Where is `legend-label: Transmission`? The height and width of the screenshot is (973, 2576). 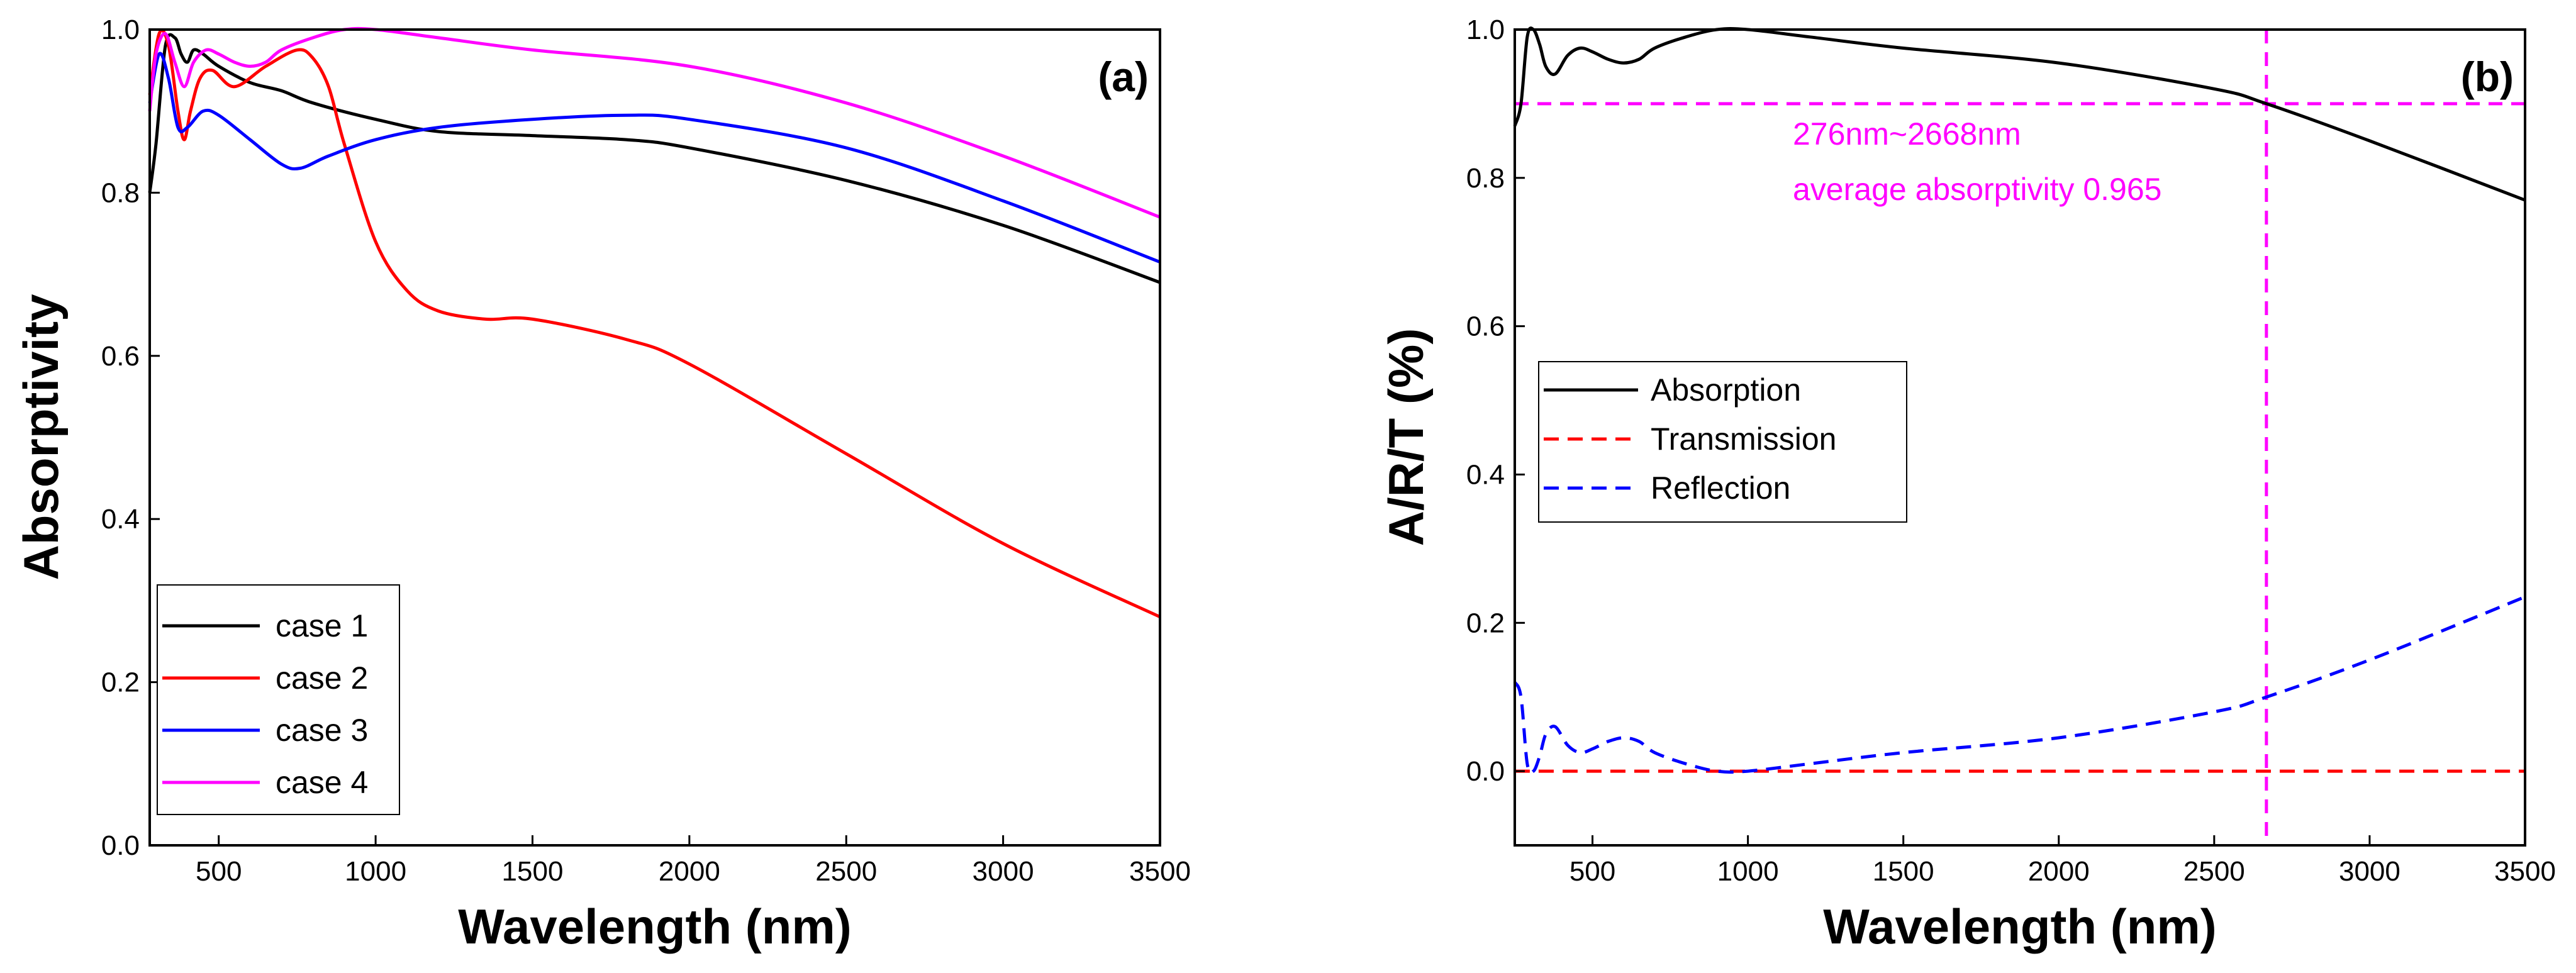 legend-label: Transmission is located at coordinates (1743, 439).